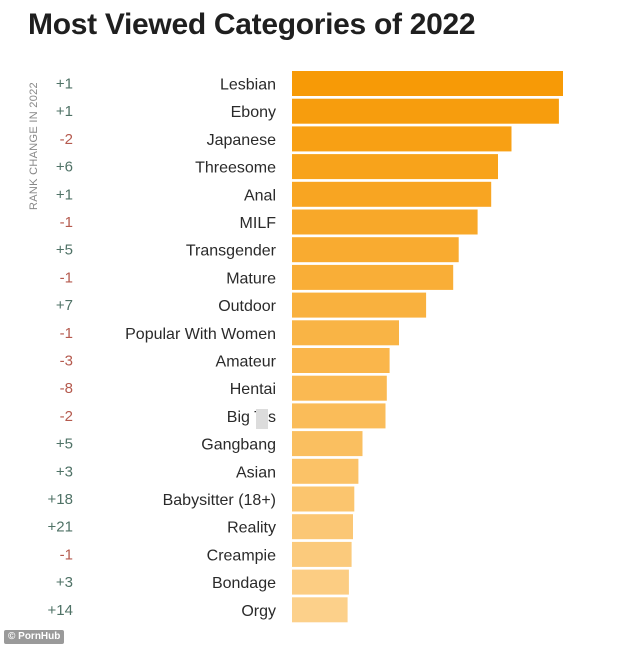  What do you see at coordinates (231, 251) in the screenshot?
I see `category-label: Transgender` at bounding box center [231, 251].